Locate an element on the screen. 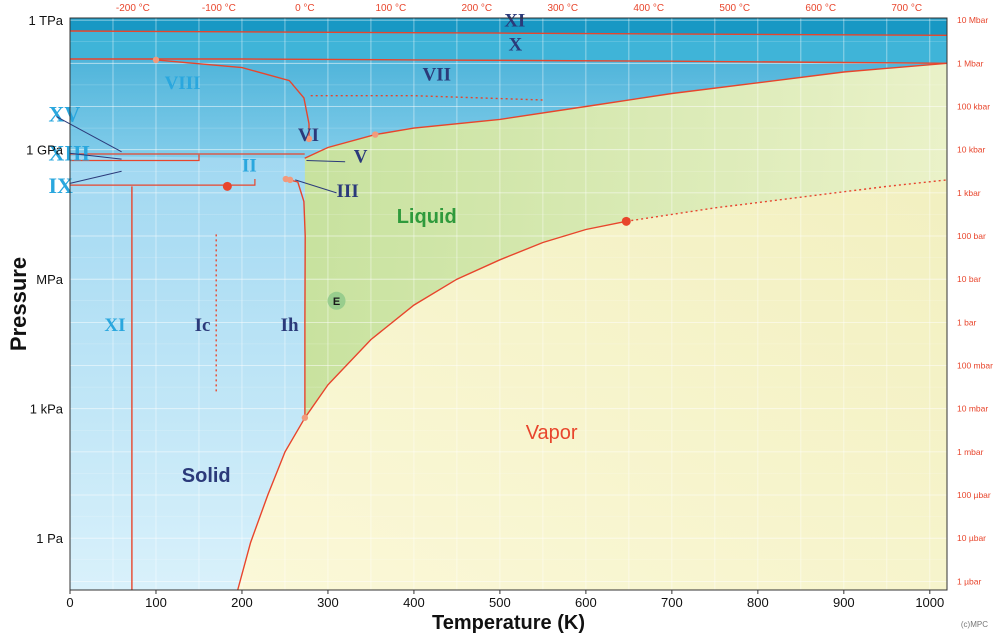  x-tick-label: 600 is located at coordinates (586, 602).